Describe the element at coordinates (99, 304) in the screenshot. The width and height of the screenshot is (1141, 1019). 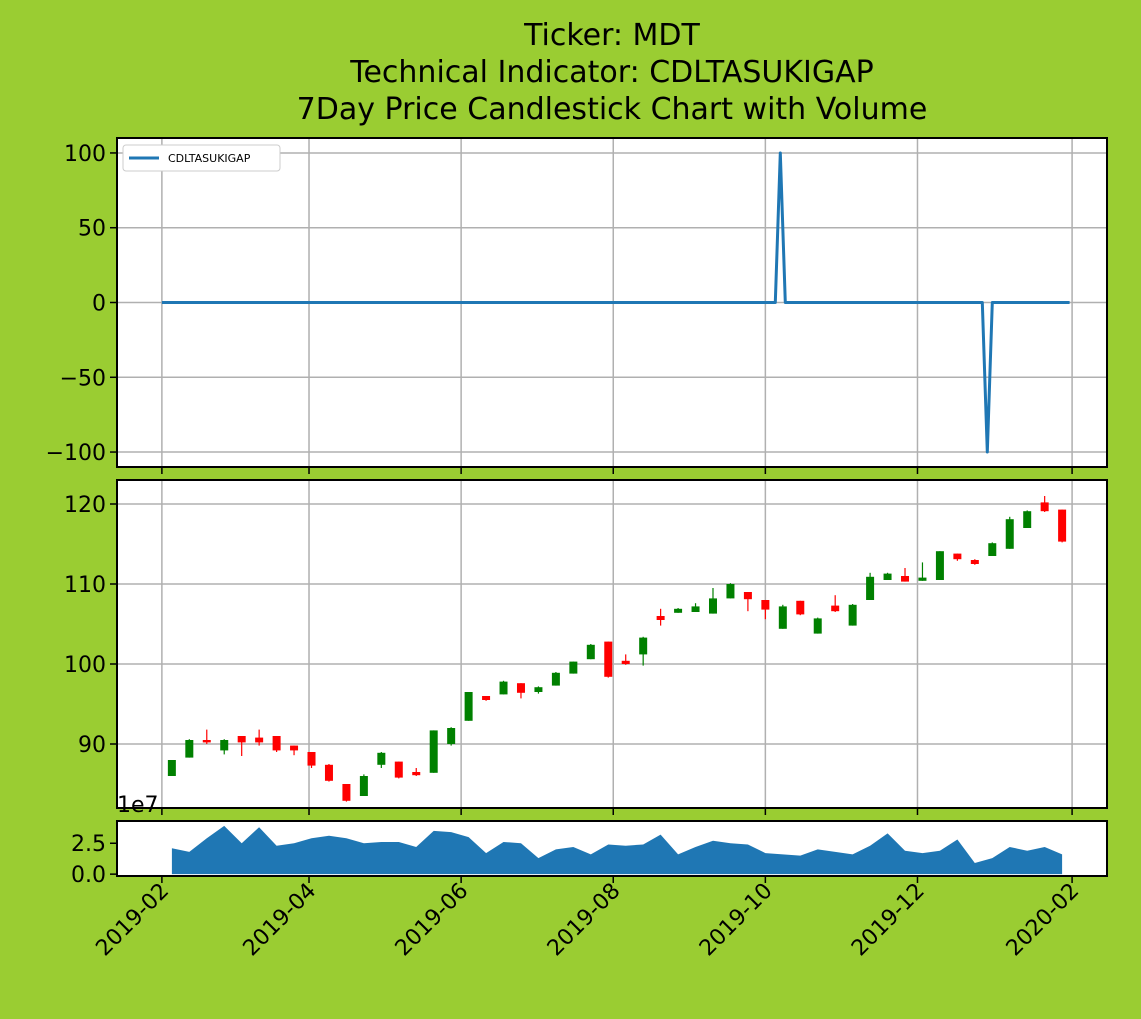
I see `y-tick-label: 0` at that location.